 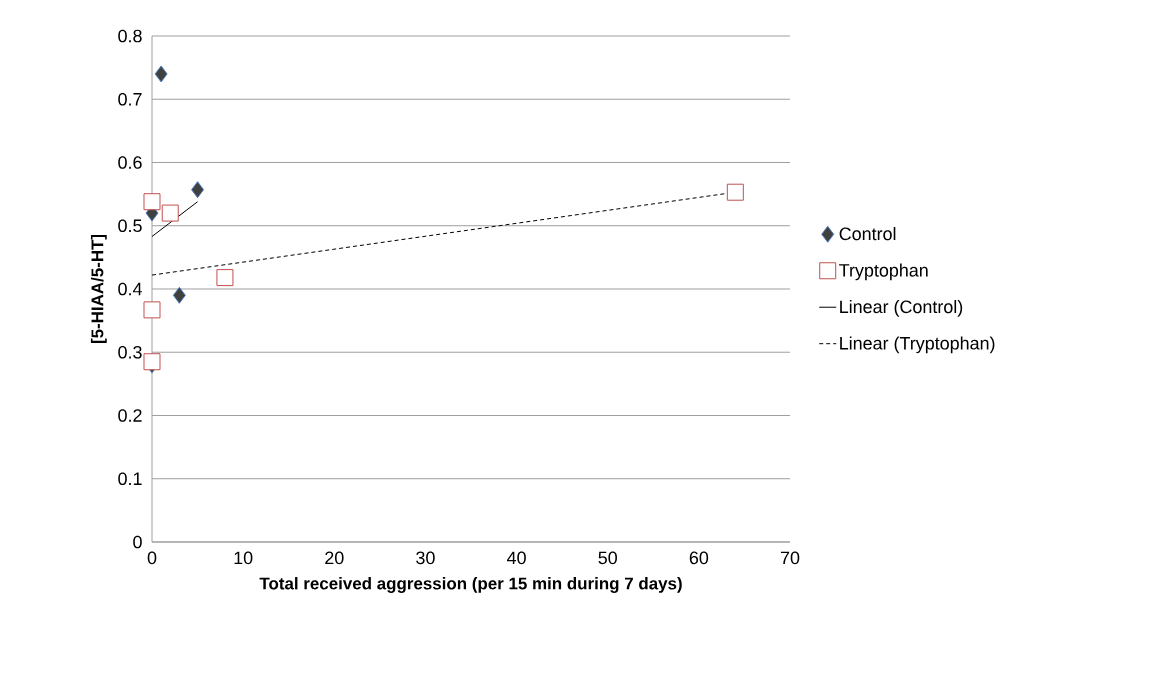 What do you see at coordinates (98, 289) in the screenshot?
I see `y-axis-title: [5-HIAA/5-HT]` at bounding box center [98, 289].